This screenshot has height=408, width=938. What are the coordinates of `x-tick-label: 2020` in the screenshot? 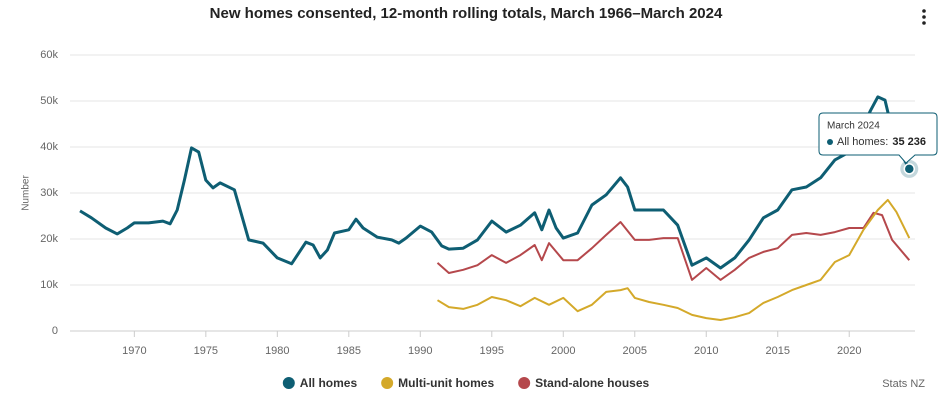 It's located at (849, 351).